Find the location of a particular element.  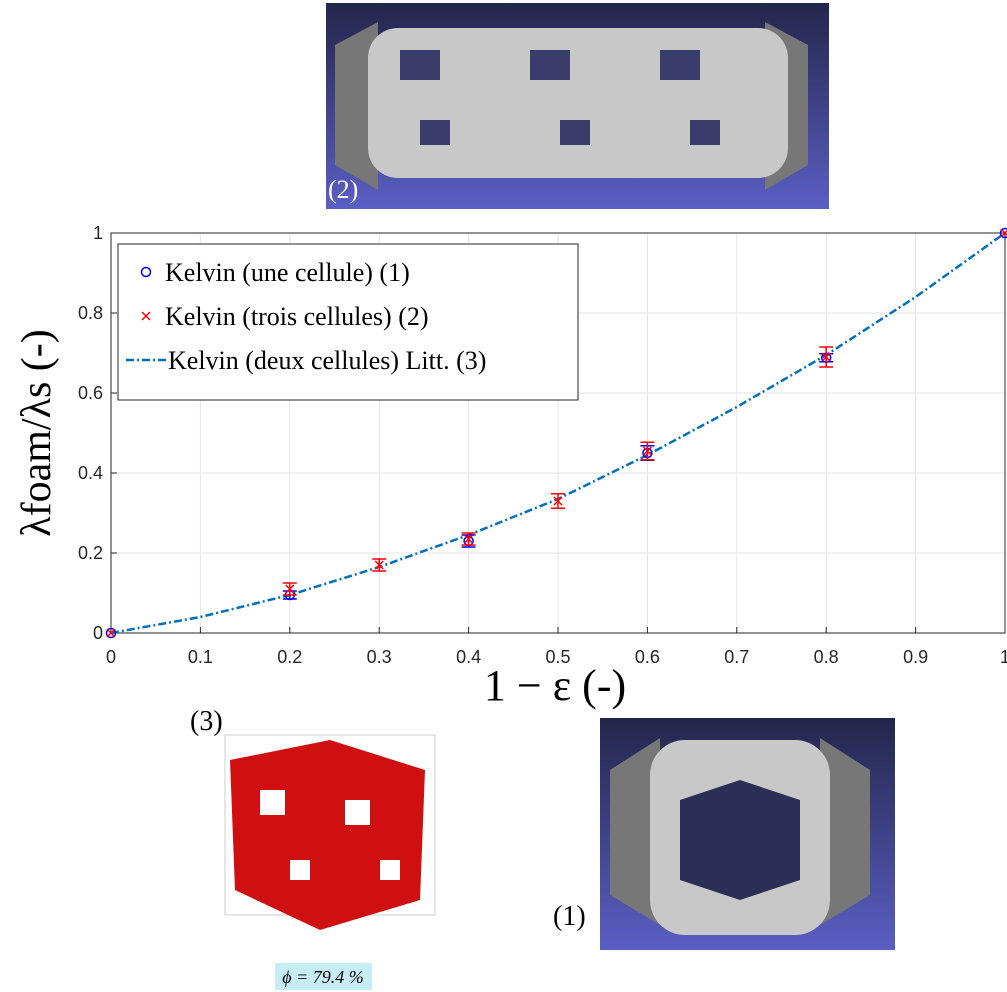

x-tick-label: 0.3 is located at coordinates (379, 657).